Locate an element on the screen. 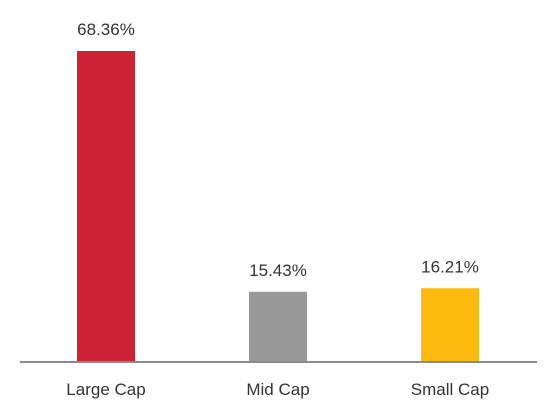 This screenshot has height=410, width=550. x-tick-label-mid-cap: Mid Cap is located at coordinates (277, 389).